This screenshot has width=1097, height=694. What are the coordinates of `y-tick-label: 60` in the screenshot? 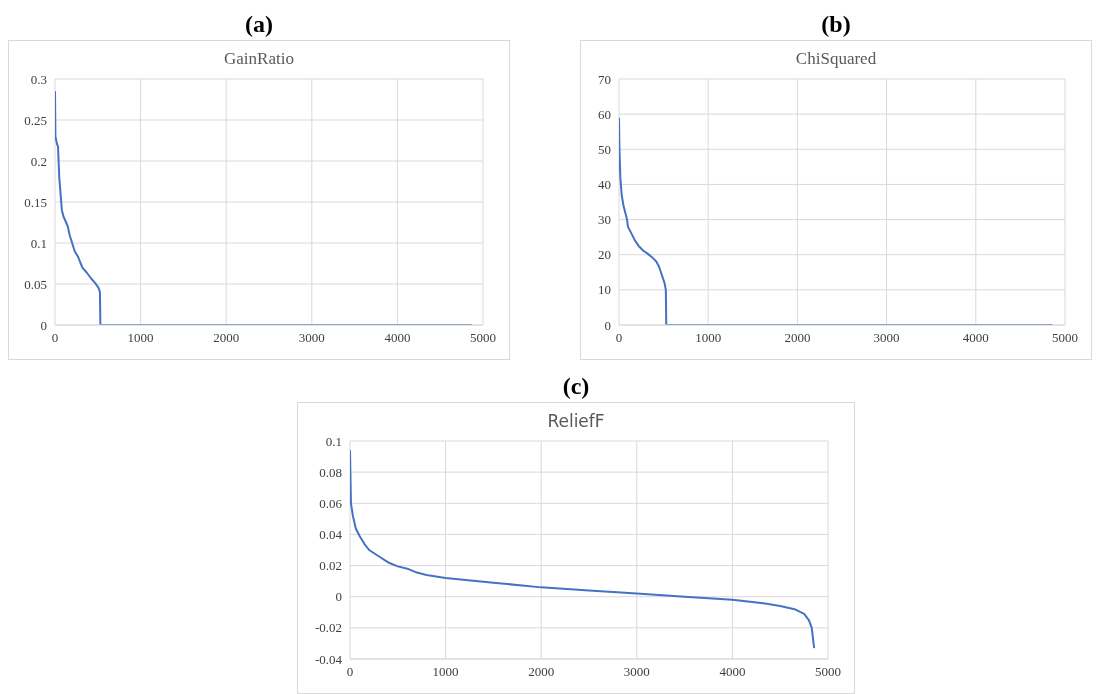 It's located at (604, 114).